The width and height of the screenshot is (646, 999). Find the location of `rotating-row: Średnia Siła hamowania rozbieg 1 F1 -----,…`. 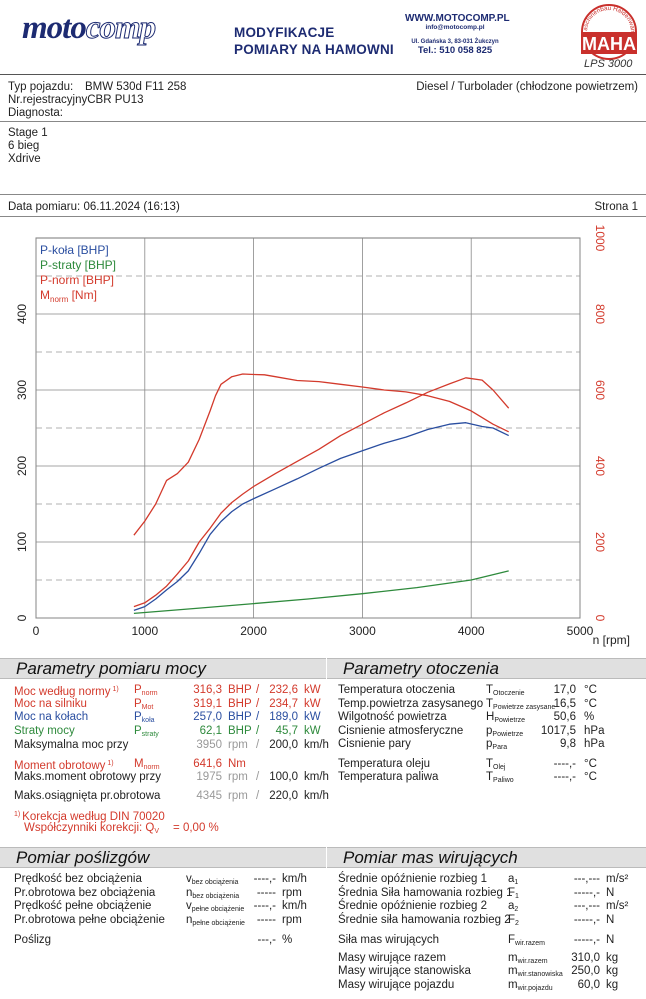

rotating-row: Średnia Siła hamowania rozbieg 1 F1 -----,… is located at coordinates (488, 893).